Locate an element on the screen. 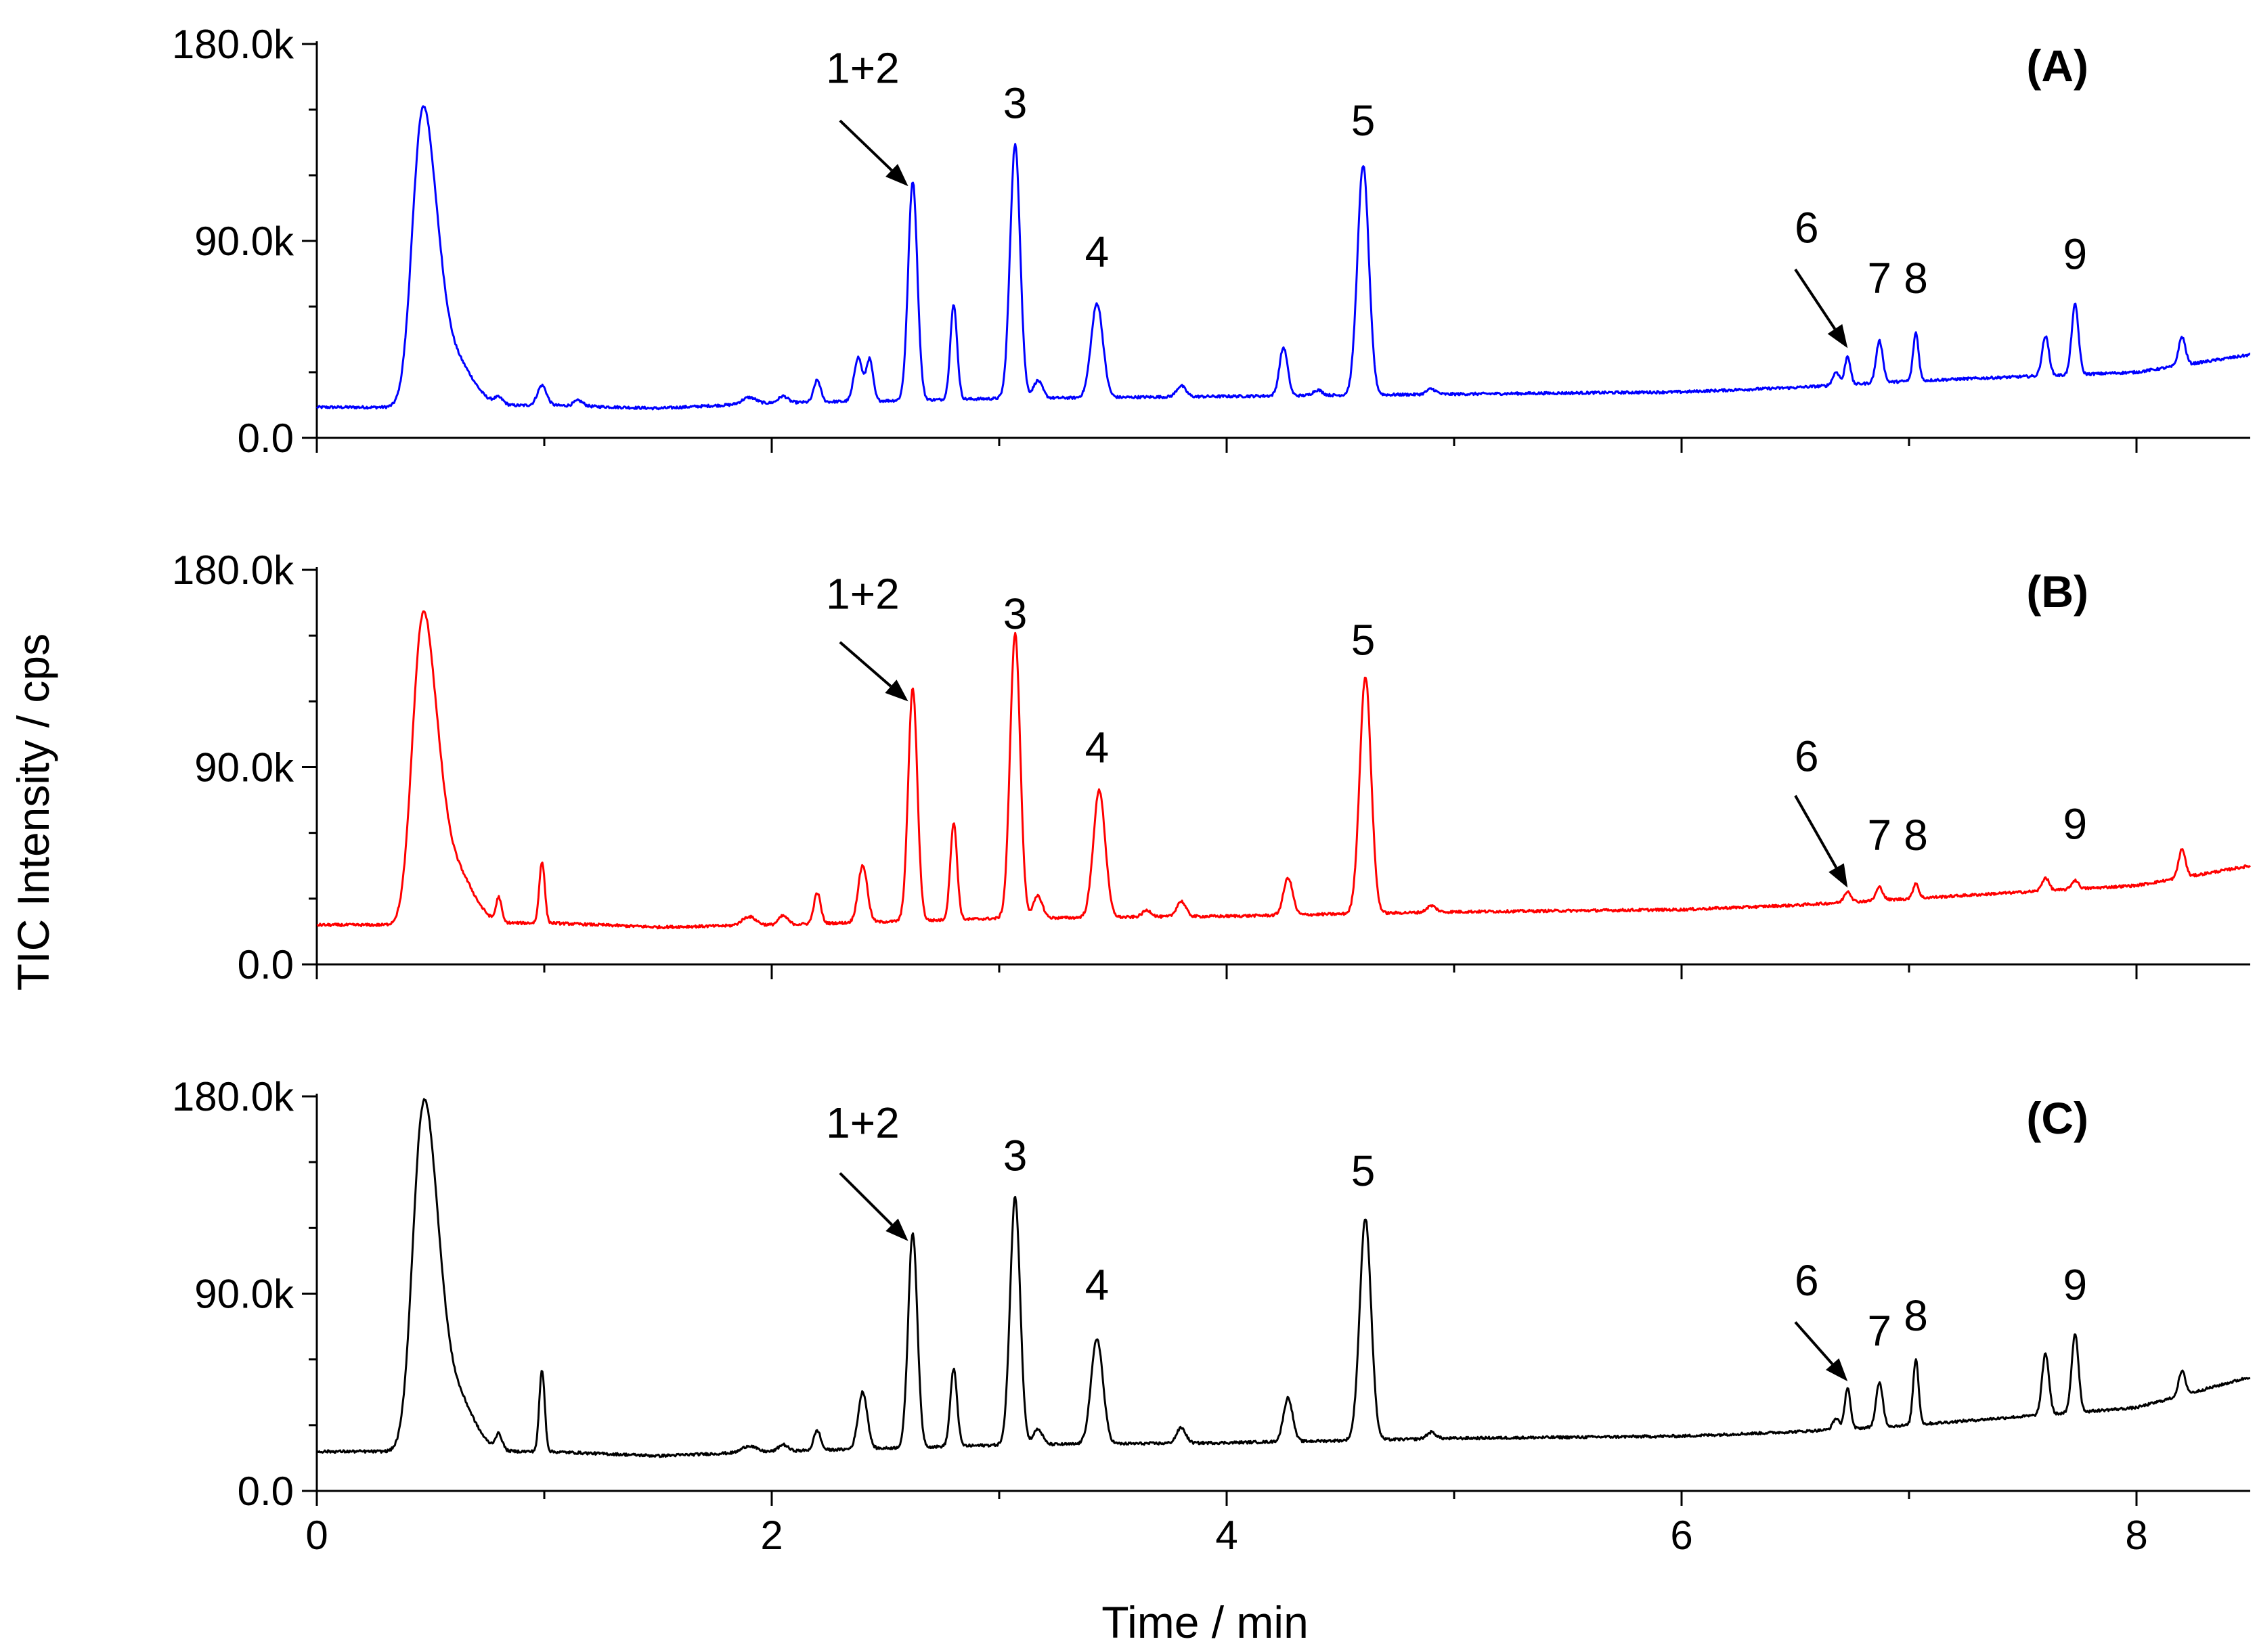  x-tick-label: 8 is located at coordinates (2136, 1535).